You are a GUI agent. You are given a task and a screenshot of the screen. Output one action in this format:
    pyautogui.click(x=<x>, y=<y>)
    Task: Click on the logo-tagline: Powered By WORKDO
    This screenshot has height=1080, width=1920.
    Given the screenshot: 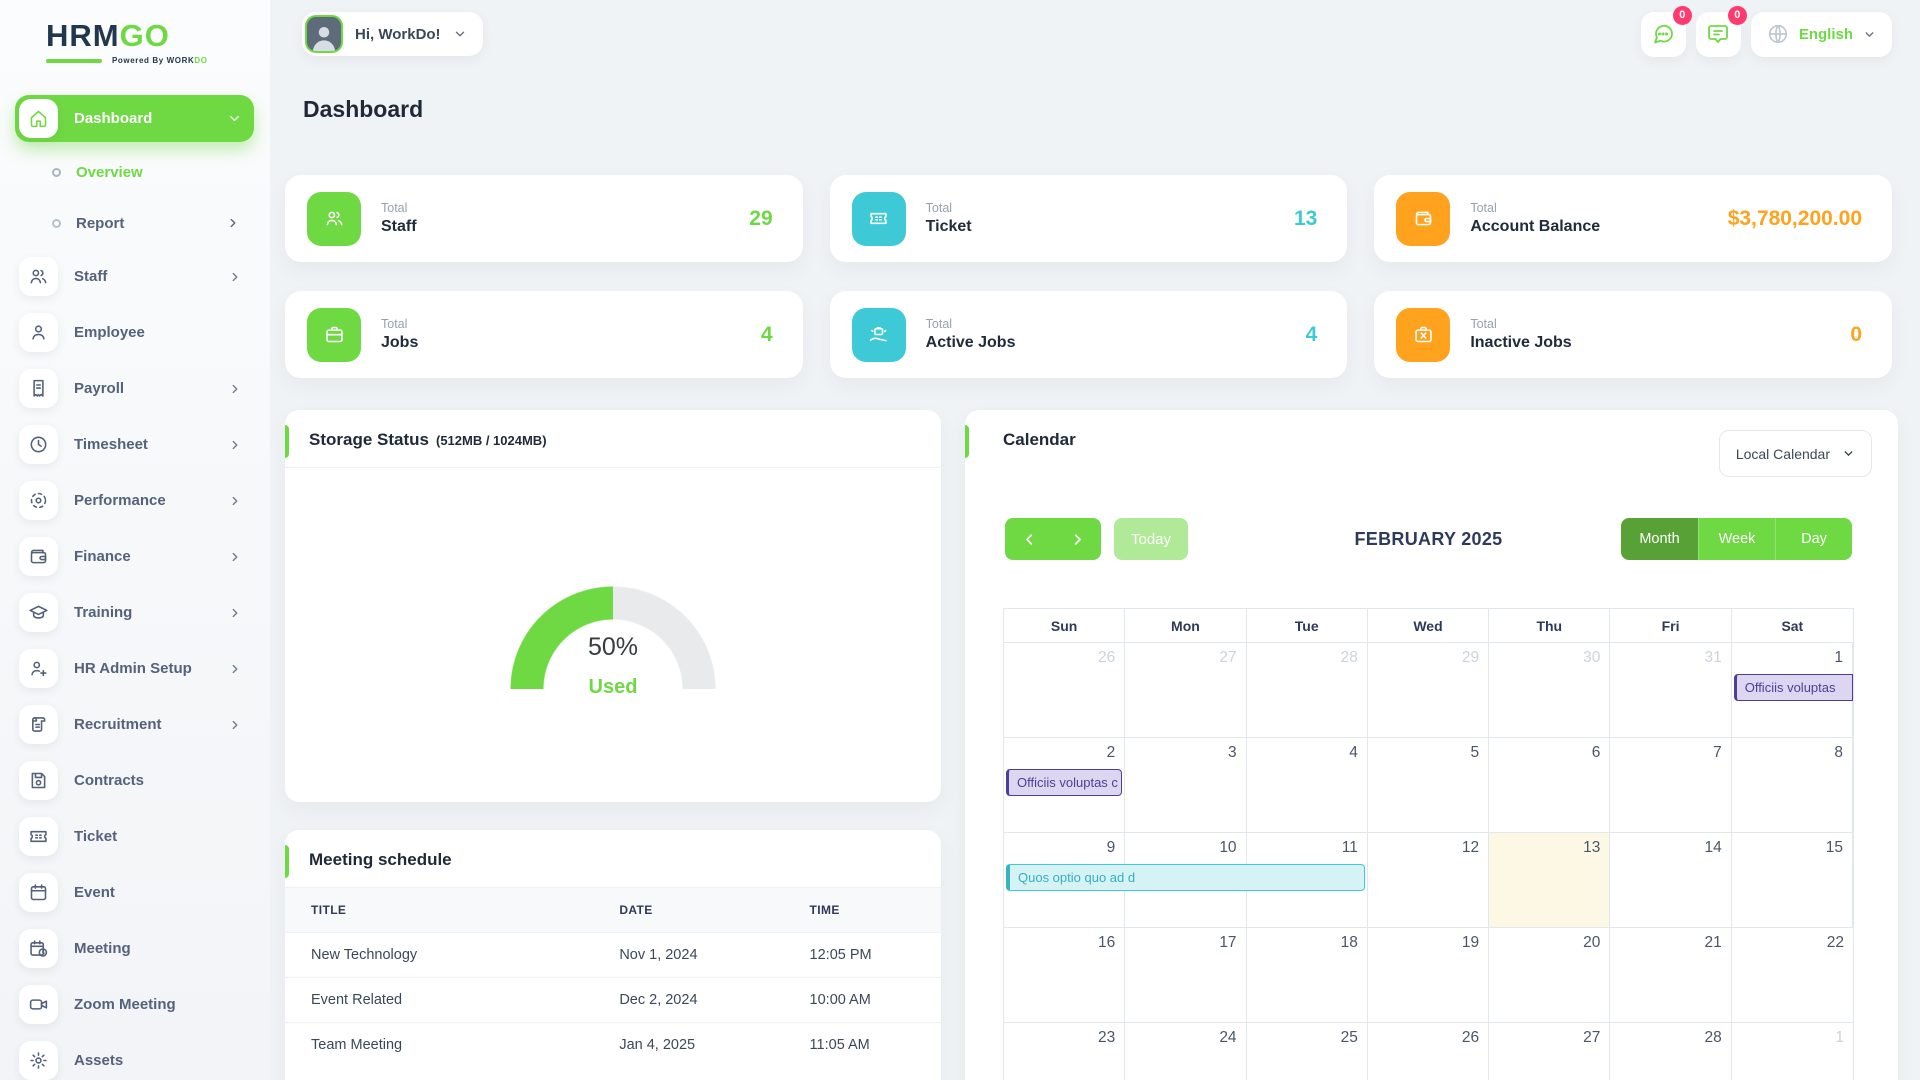 What is the action you would take?
    pyautogui.click(x=131, y=60)
    